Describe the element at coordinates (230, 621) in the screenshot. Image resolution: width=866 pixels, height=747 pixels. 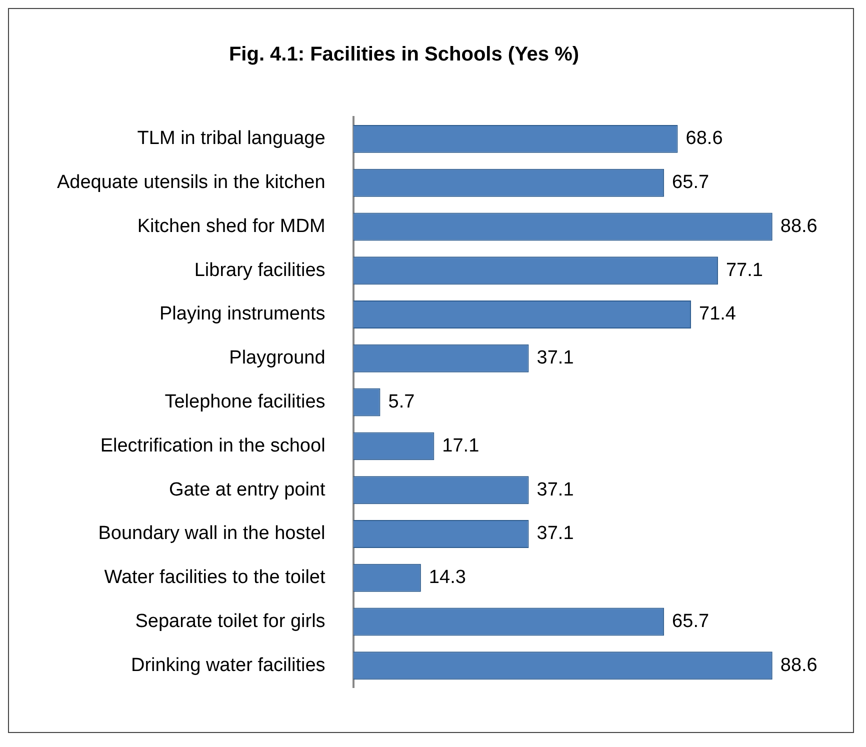
I see `y-tick-label: Separate toilet for girls` at that location.